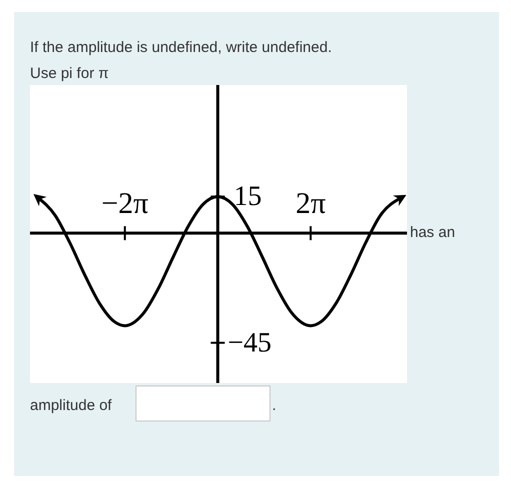 The width and height of the screenshot is (511, 487). I want to click on chart-title: If the amplitude is undefined, write undefined., so click(181, 47).